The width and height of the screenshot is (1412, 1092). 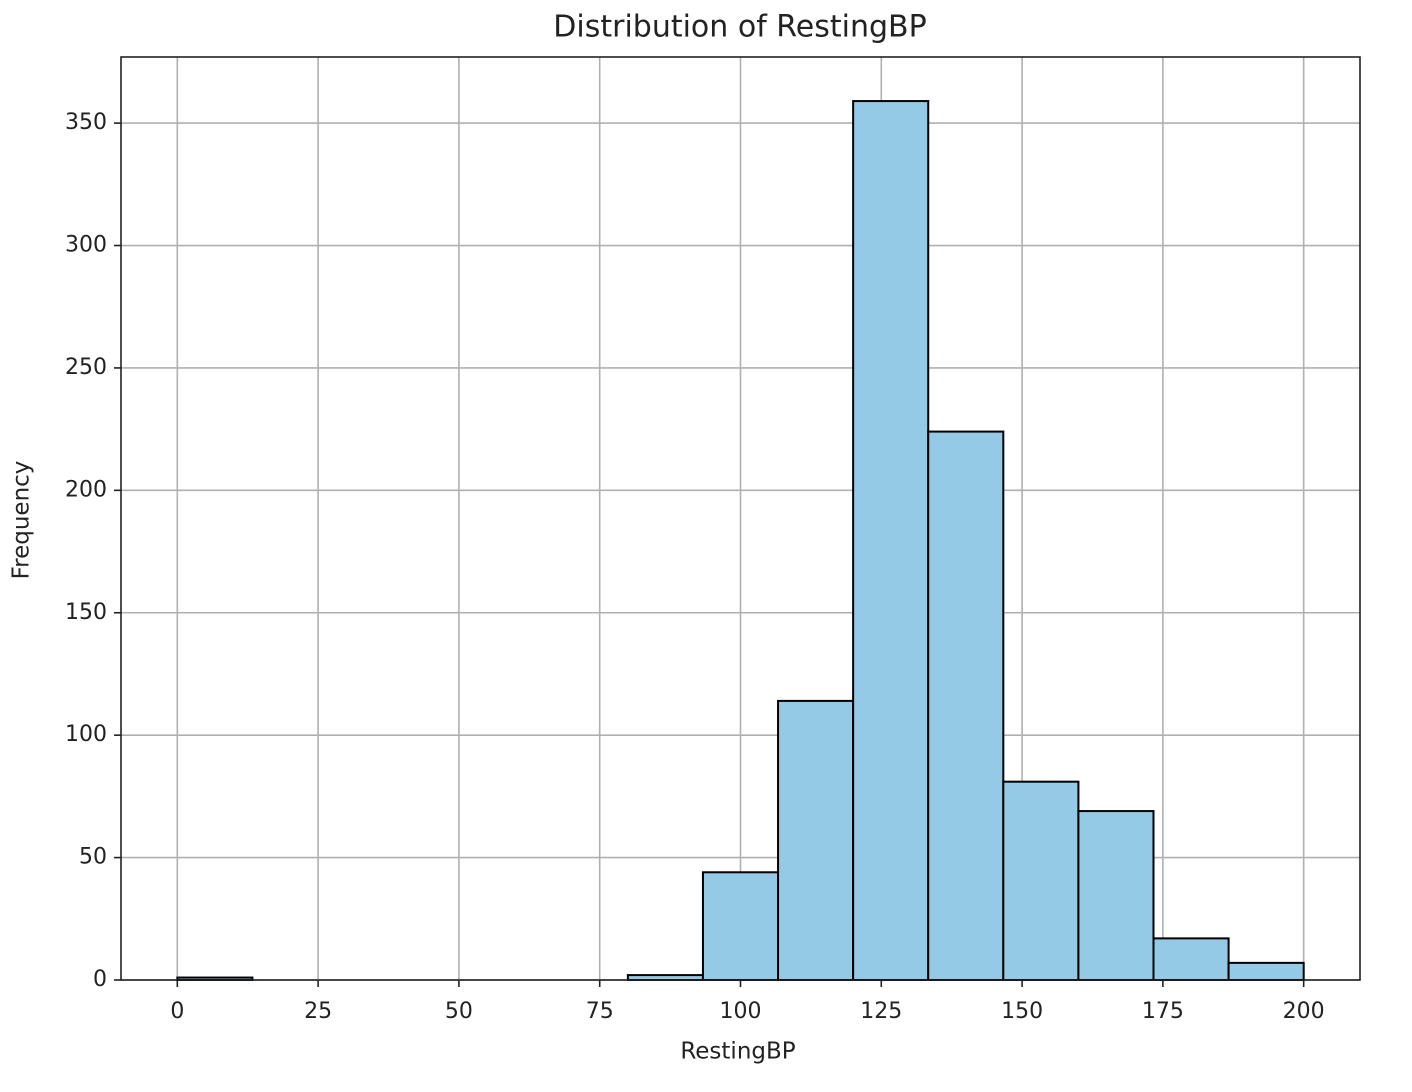 I want to click on x-tick-label: 0, so click(x=177, y=1011).